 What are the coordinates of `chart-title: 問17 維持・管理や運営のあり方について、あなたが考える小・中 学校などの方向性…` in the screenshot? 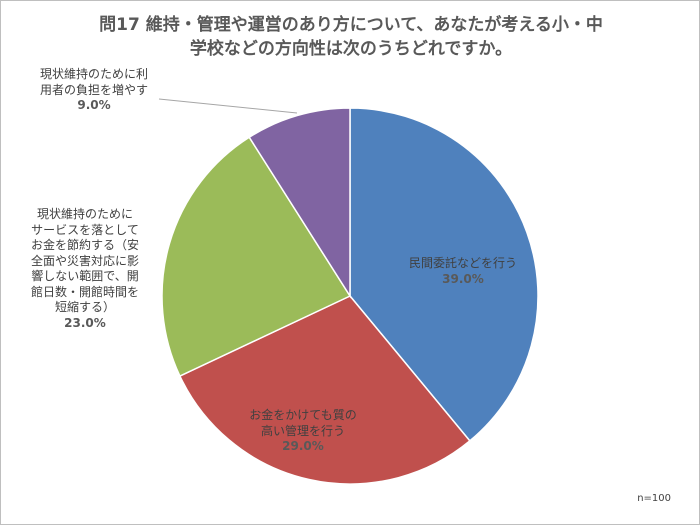 It's located at (351, 37).